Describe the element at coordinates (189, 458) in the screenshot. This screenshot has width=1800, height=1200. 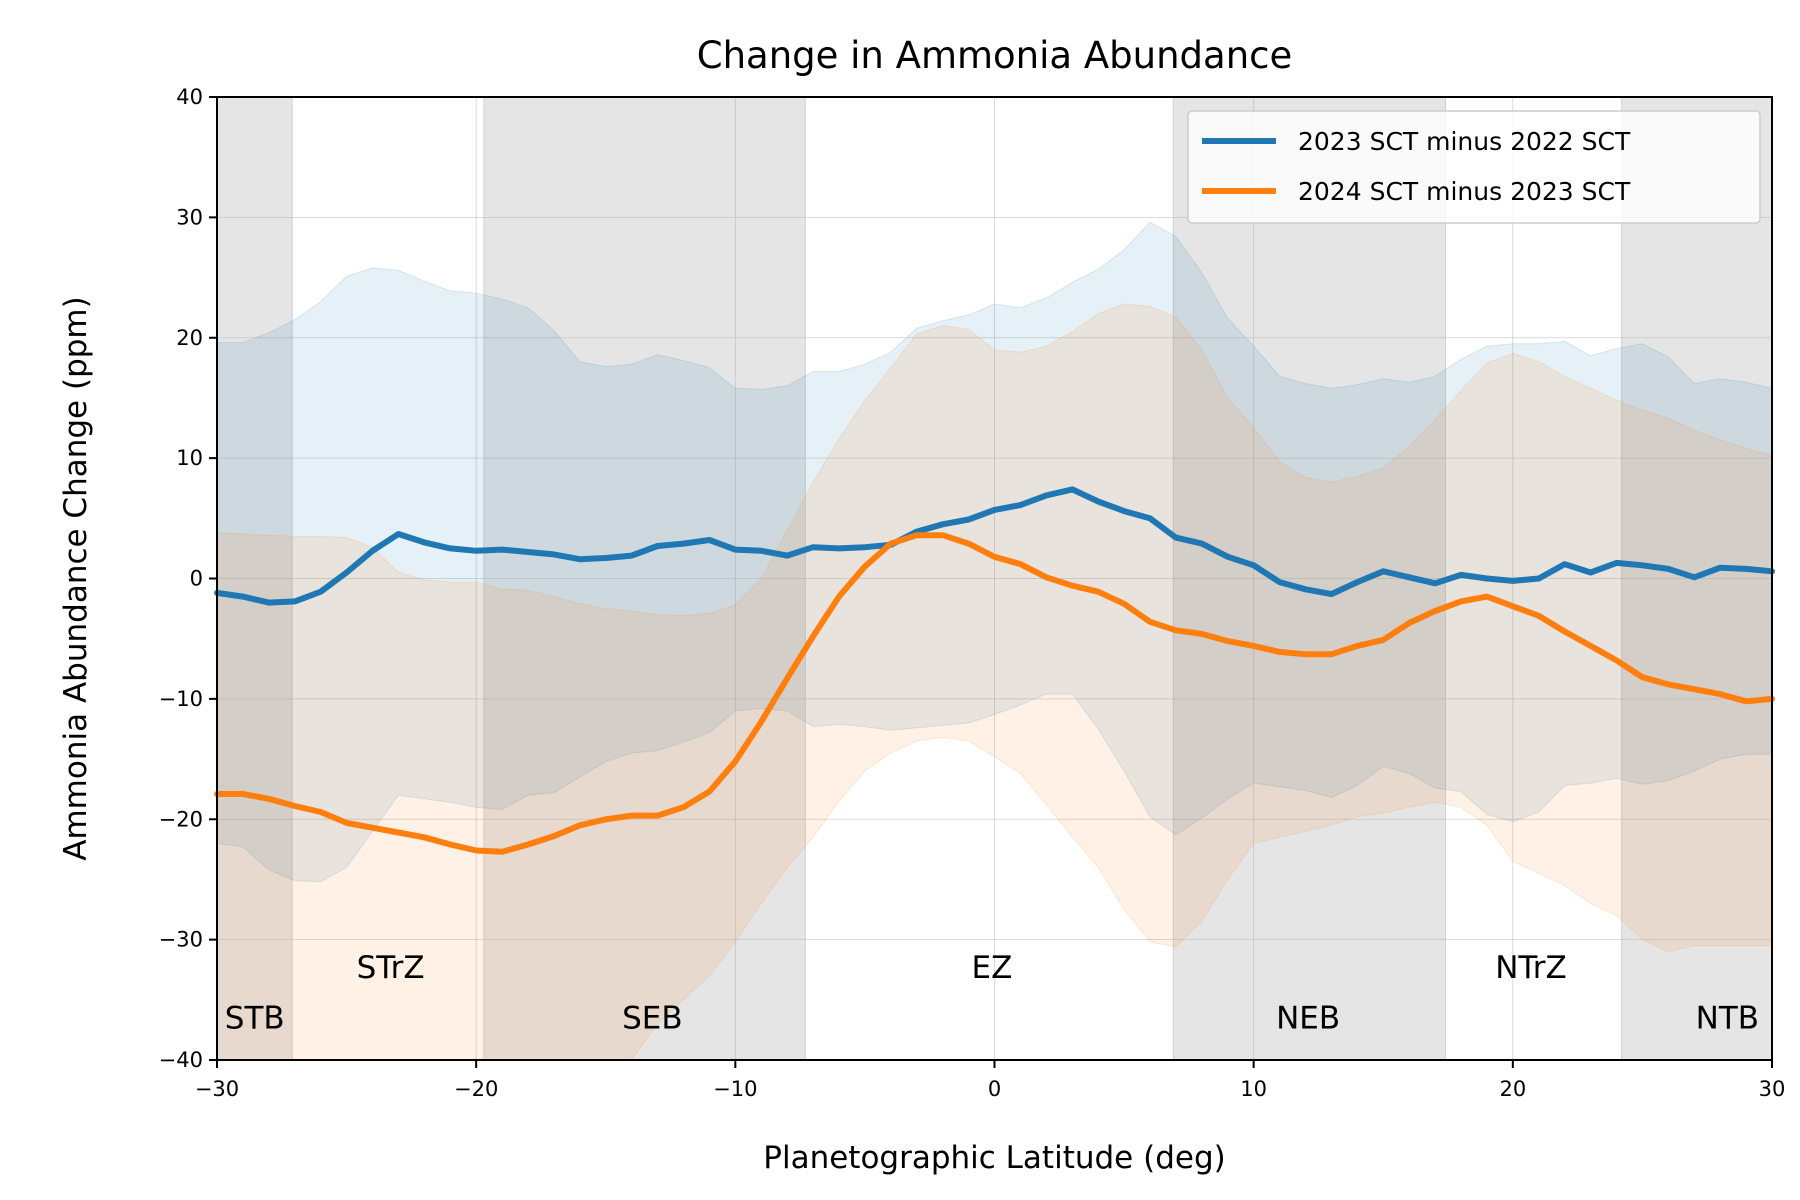
I see `y-tick-label-10: 10` at that location.